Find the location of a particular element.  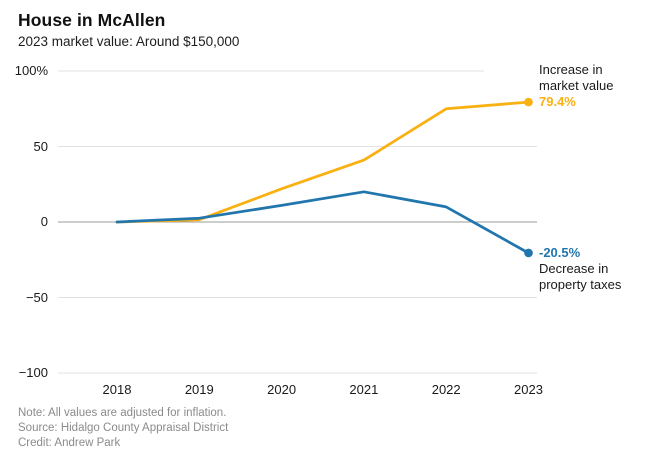

series-endpoint-dot-market-value is located at coordinates (528, 102).